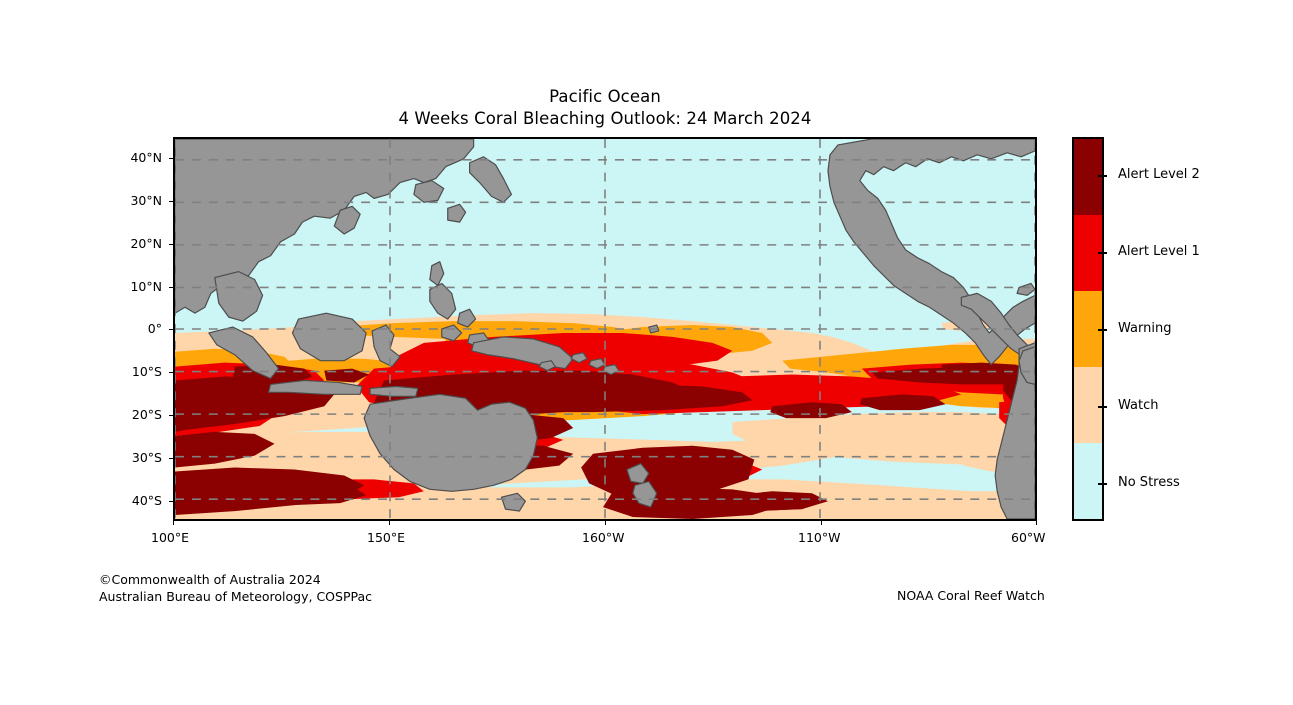 The image size is (1293, 705). What do you see at coordinates (154, 328) in the screenshot?
I see `y-tick-label-0: 0°` at bounding box center [154, 328].